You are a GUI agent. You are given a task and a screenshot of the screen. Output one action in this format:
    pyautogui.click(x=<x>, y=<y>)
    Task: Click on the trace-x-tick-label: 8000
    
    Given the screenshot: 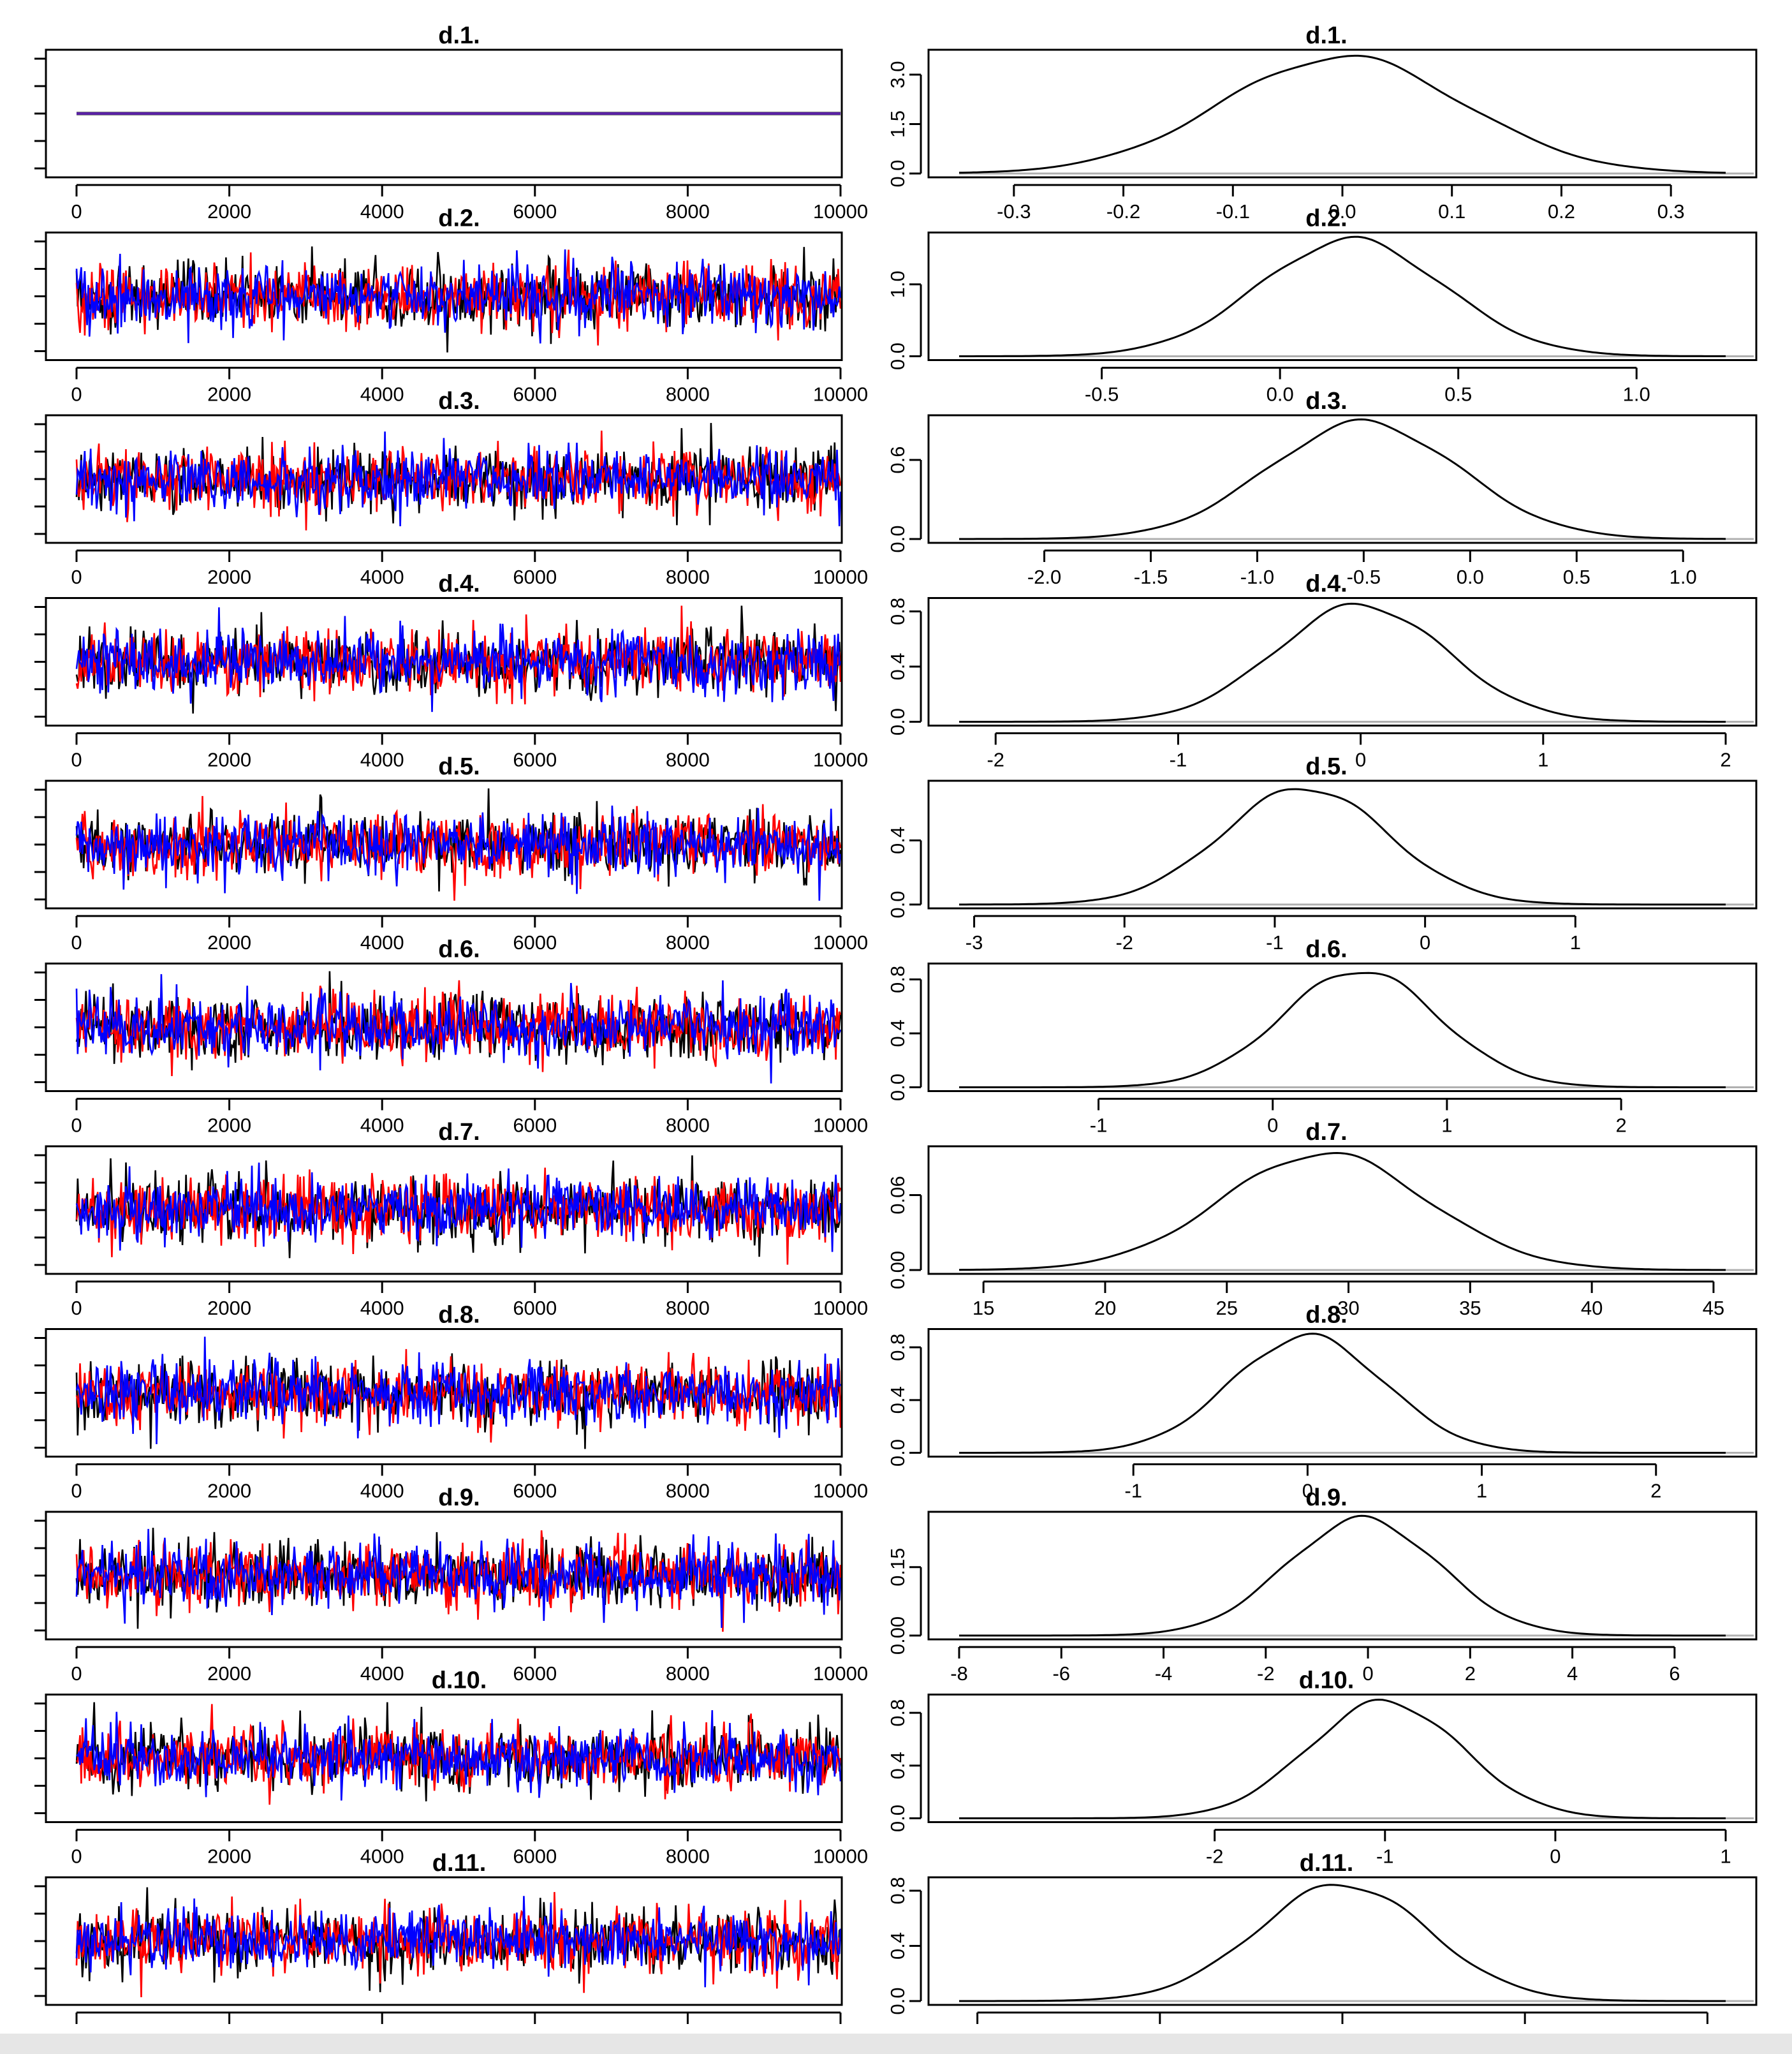 What is the action you would take?
    pyautogui.click(x=688, y=394)
    